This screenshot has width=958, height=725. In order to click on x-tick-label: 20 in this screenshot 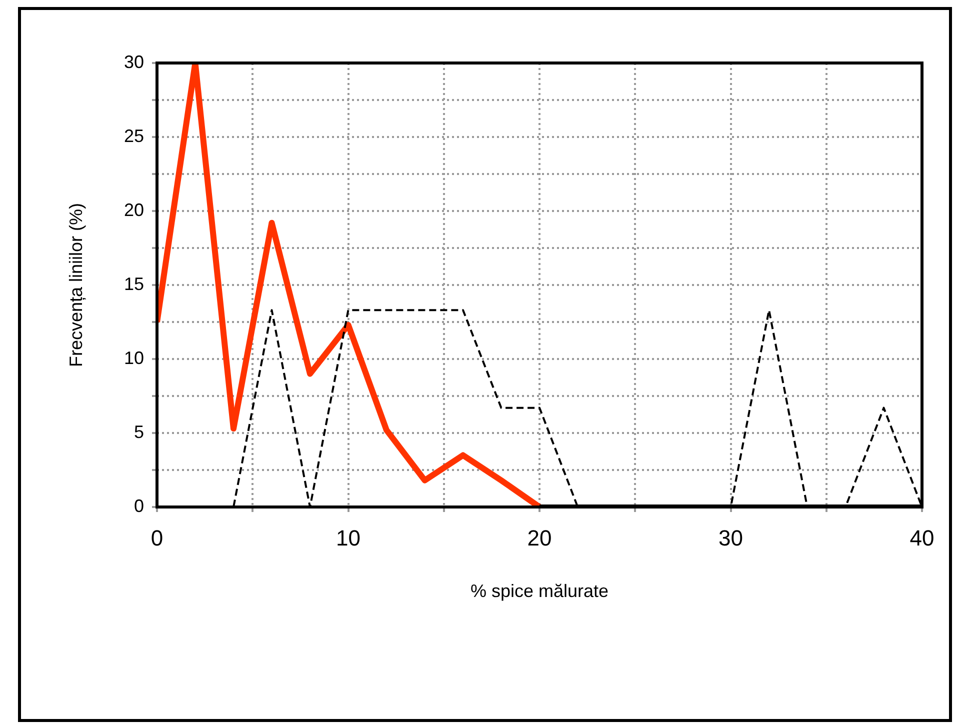, I will do `click(539, 537)`.